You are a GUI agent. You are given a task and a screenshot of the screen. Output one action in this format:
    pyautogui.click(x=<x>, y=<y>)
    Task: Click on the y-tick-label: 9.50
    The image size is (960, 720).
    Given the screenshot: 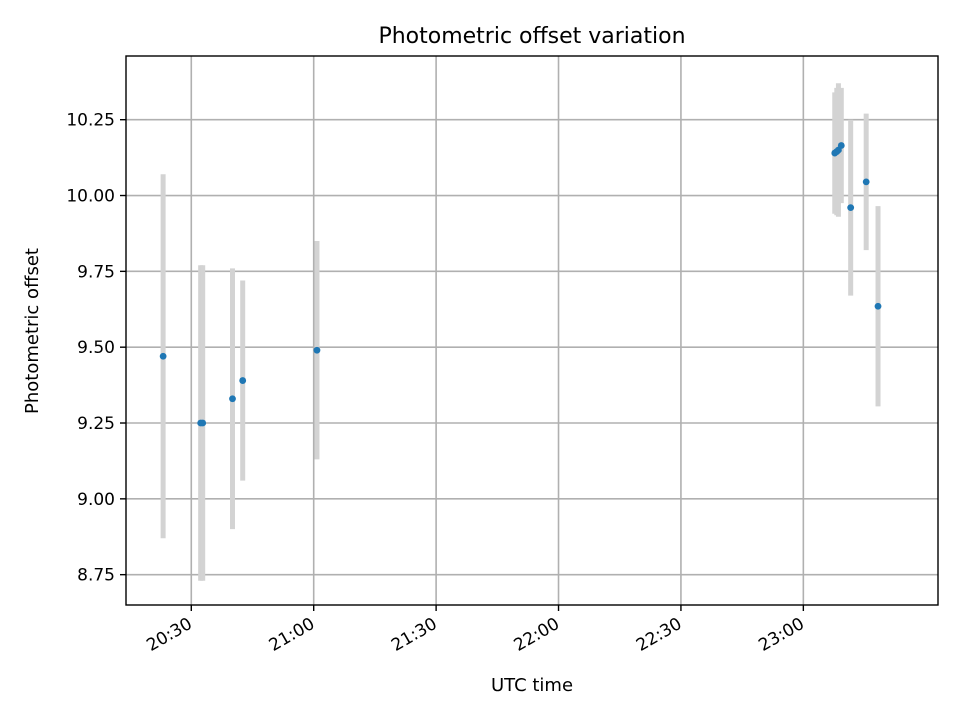 What is the action you would take?
    pyautogui.click(x=96, y=348)
    